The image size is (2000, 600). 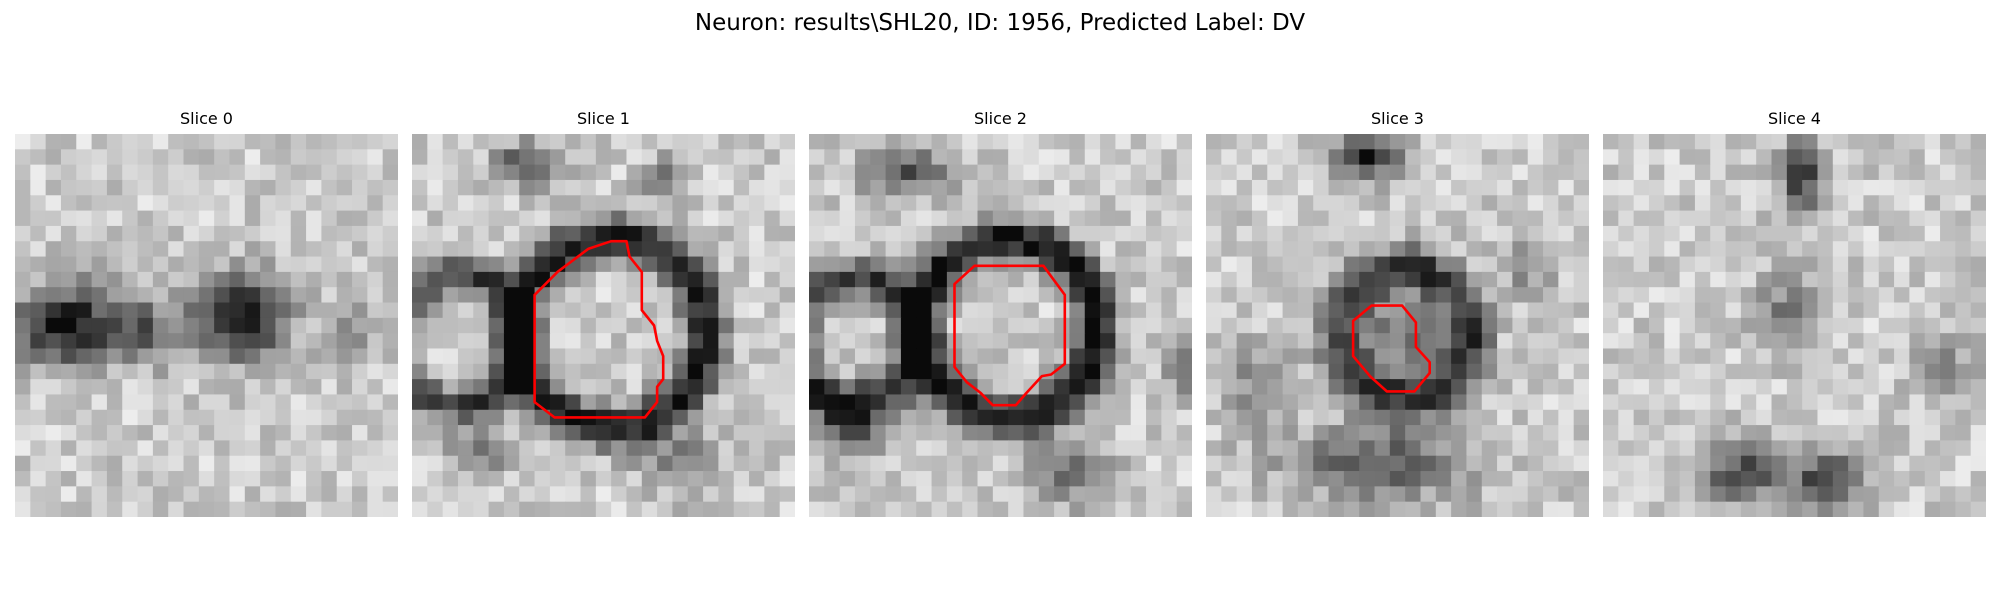 What do you see at coordinates (1000, 118) in the screenshot?
I see `slice-title: Slice 2` at bounding box center [1000, 118].